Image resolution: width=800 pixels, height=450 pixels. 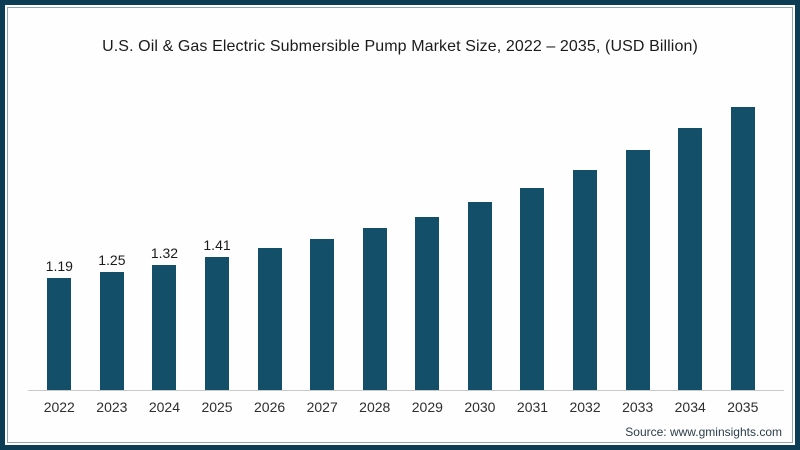 I want to click on x-axis-tick-label: 2026, so click(x=270, y=407).